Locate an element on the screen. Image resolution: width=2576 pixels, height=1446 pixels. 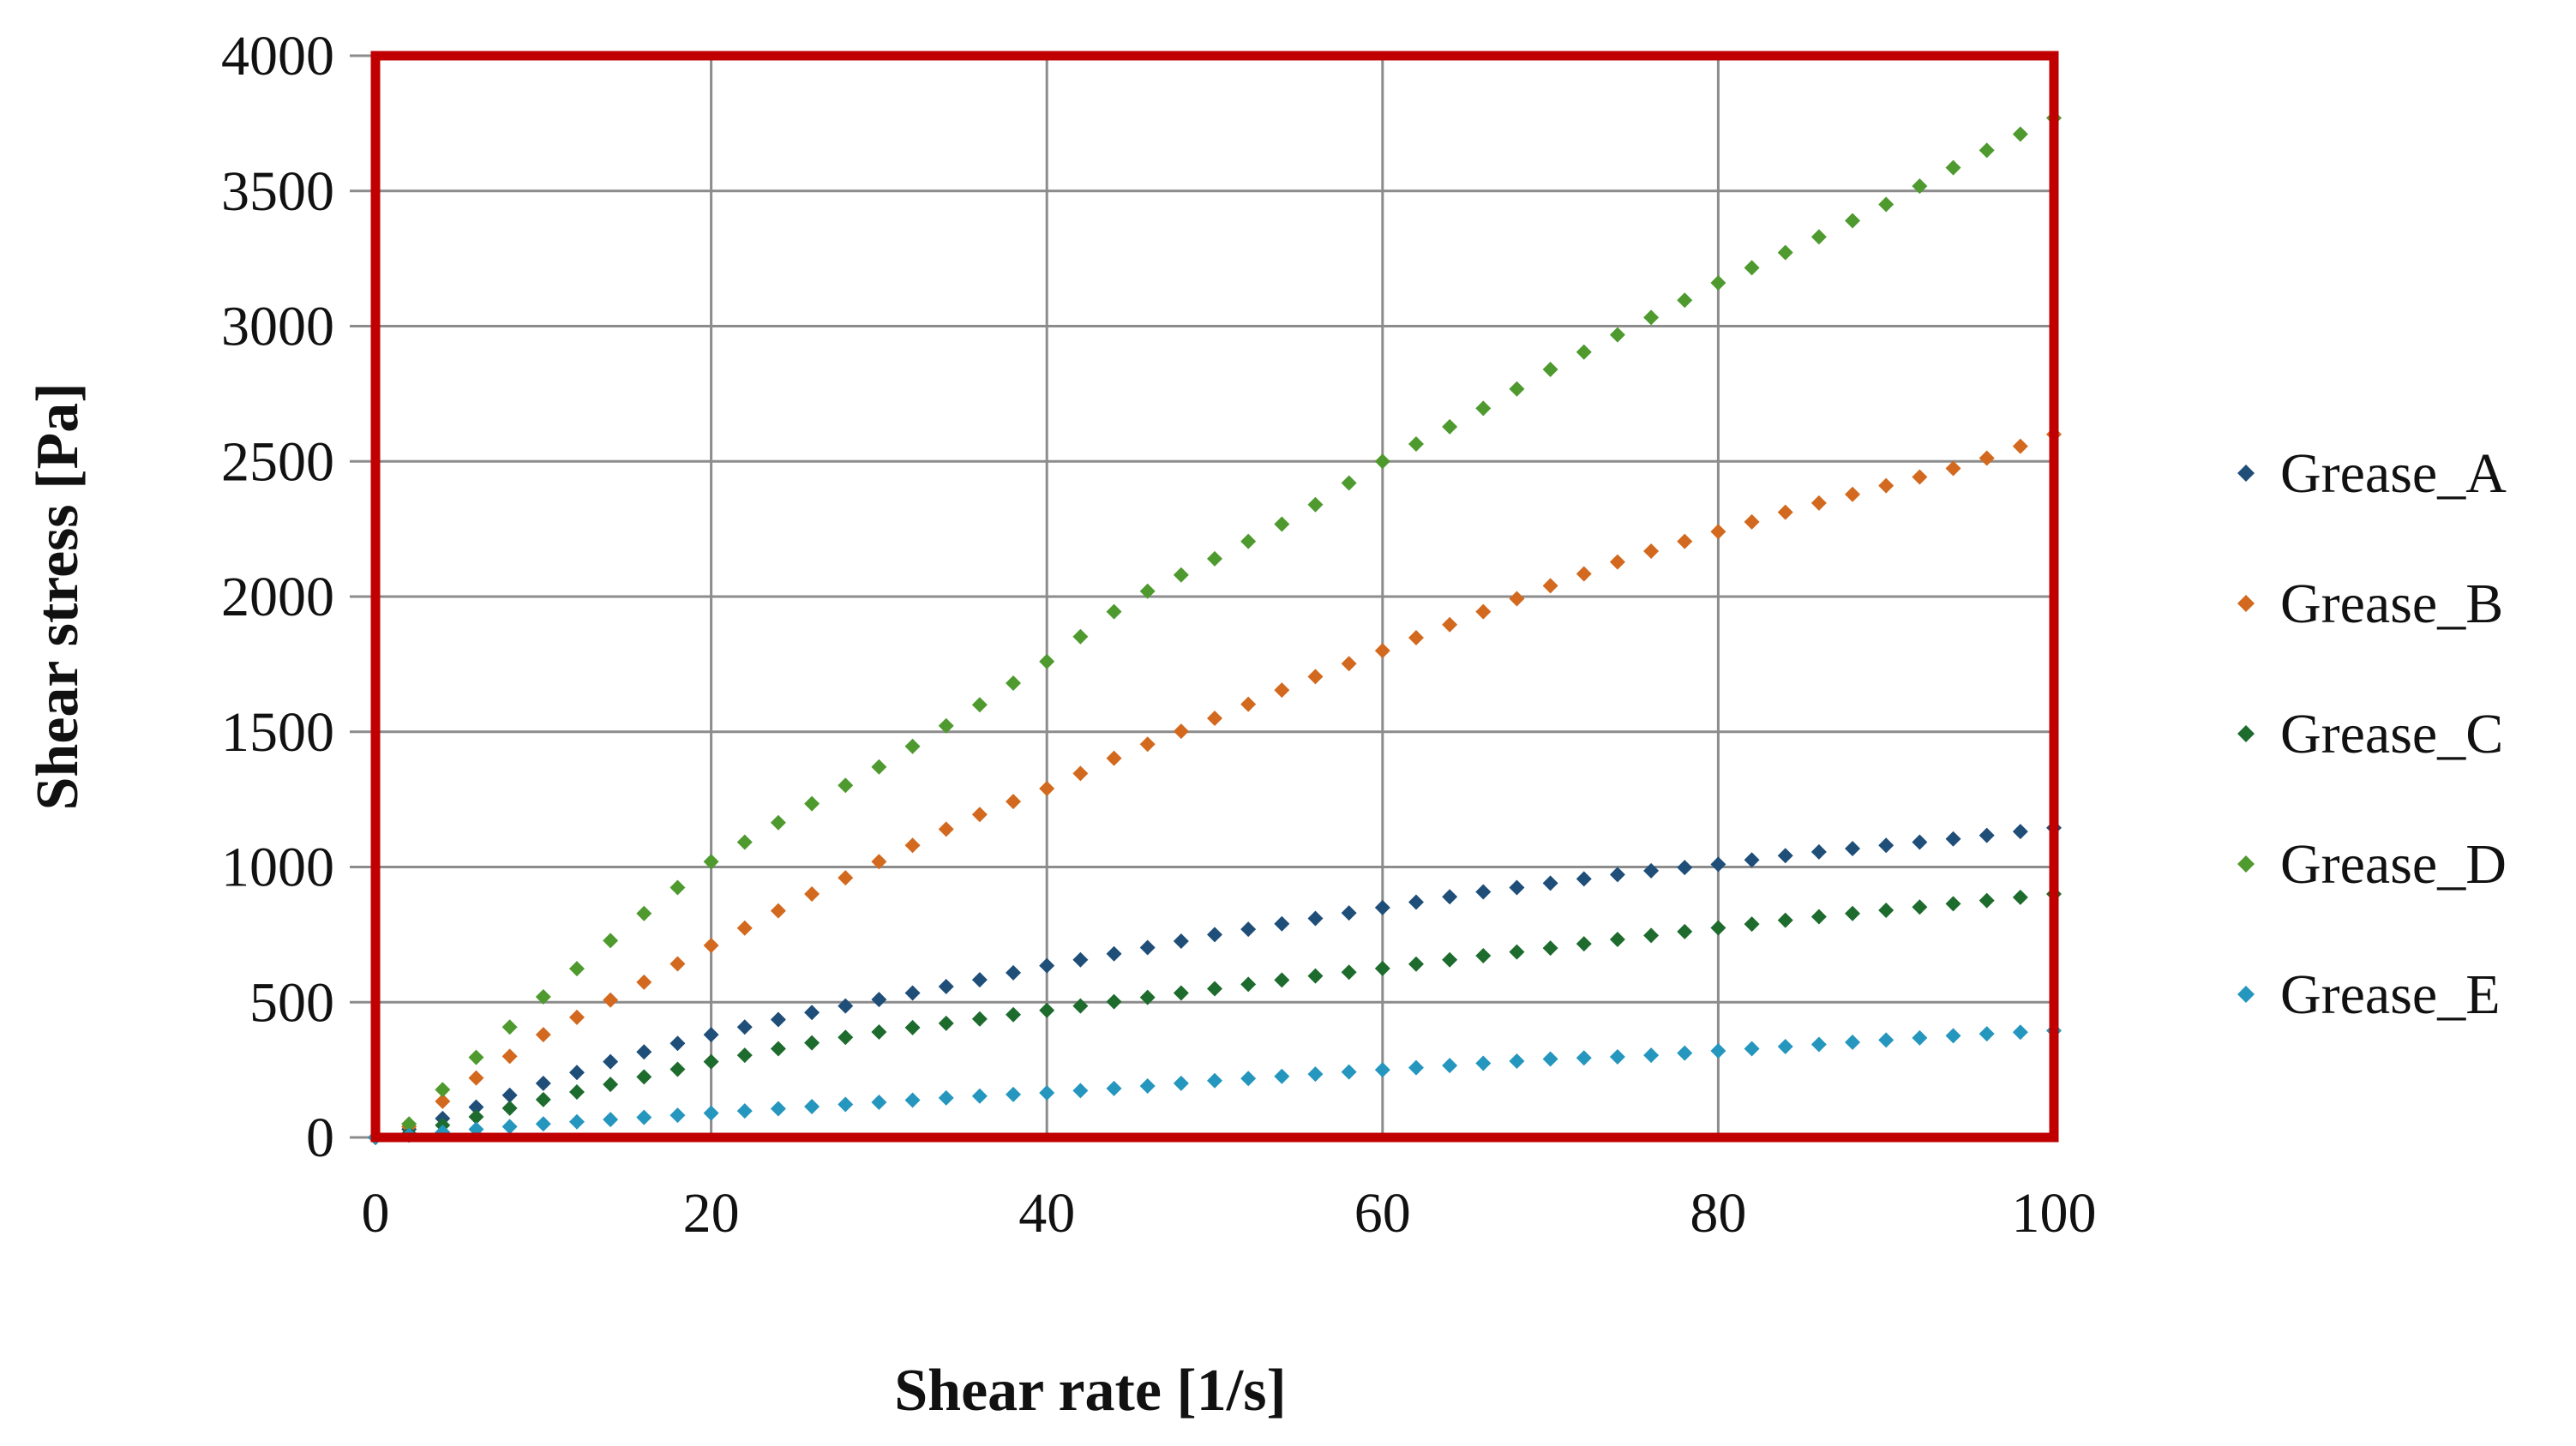
y-axis-title: Shear stress [Pa] is located at coordinates (58, 596).